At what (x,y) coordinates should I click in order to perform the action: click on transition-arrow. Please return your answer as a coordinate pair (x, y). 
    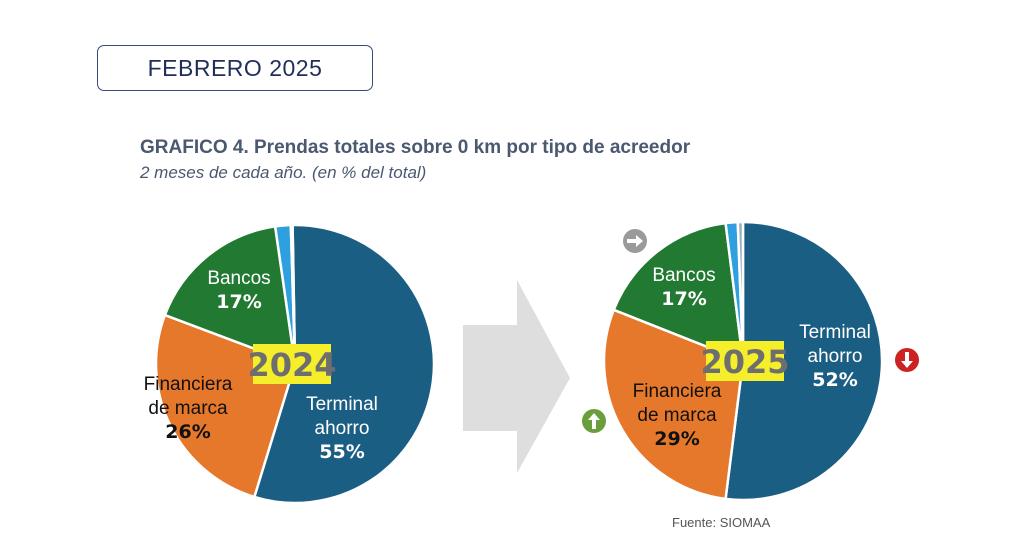
    Looking at the image, I should click on (516, 376).